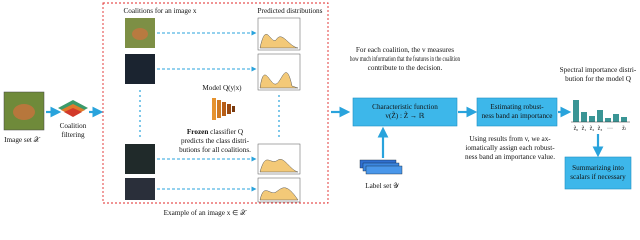 The width and height of the screenshot is (640, 240). I want to click on bar-label: z̃ₗ, so click(624, 128).